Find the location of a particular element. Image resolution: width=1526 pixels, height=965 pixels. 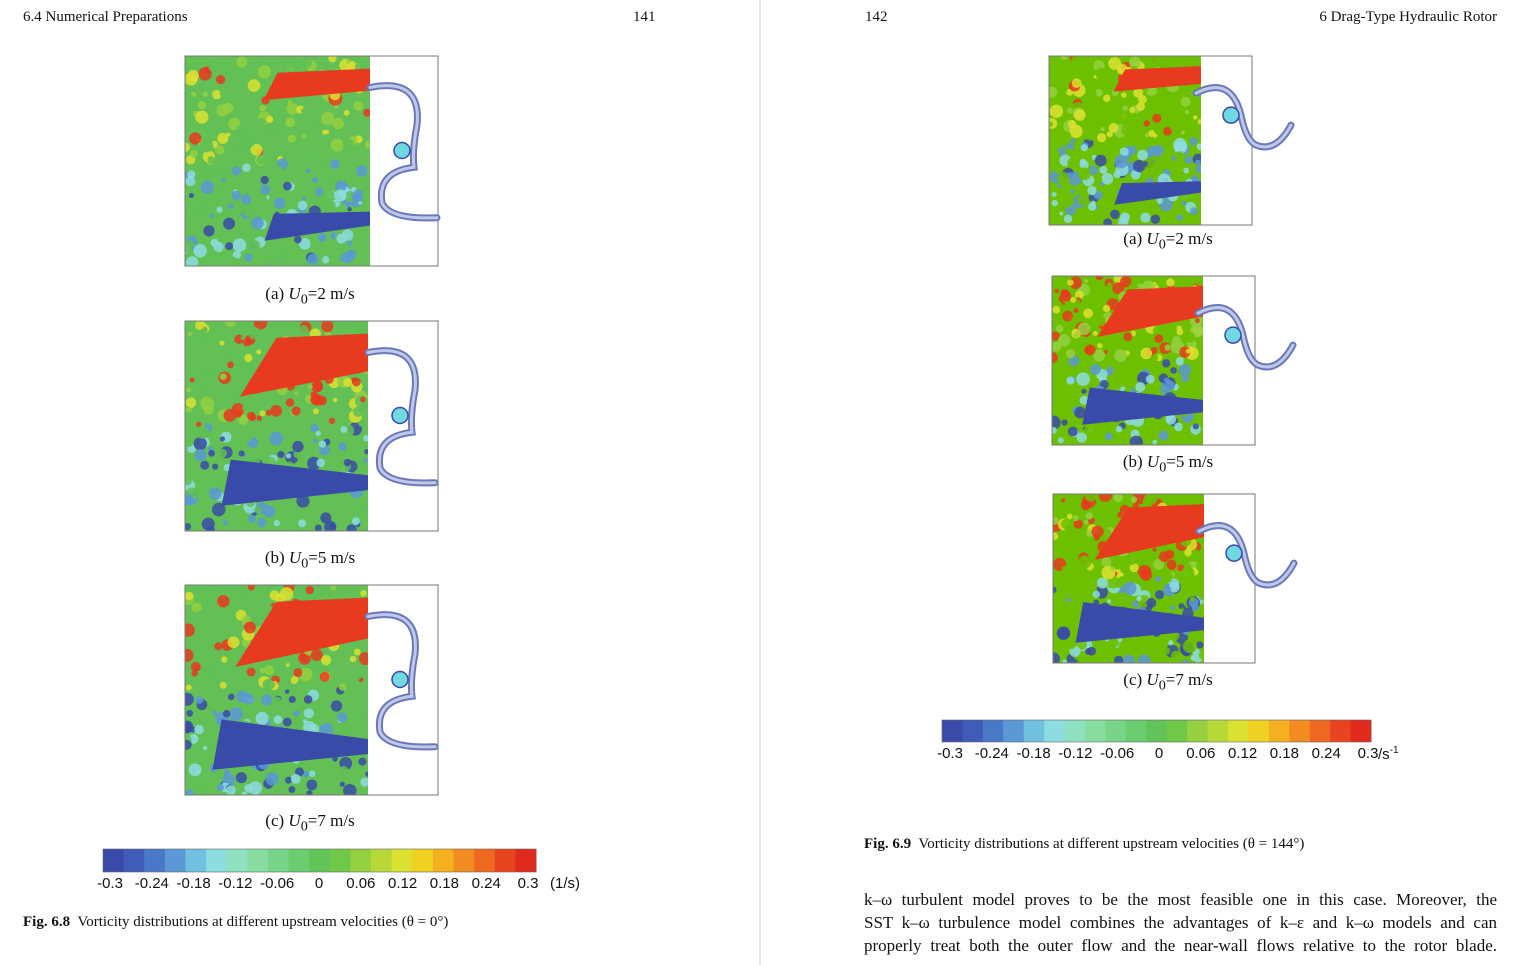

rotor-hub is located at coordinates (1233, 335).